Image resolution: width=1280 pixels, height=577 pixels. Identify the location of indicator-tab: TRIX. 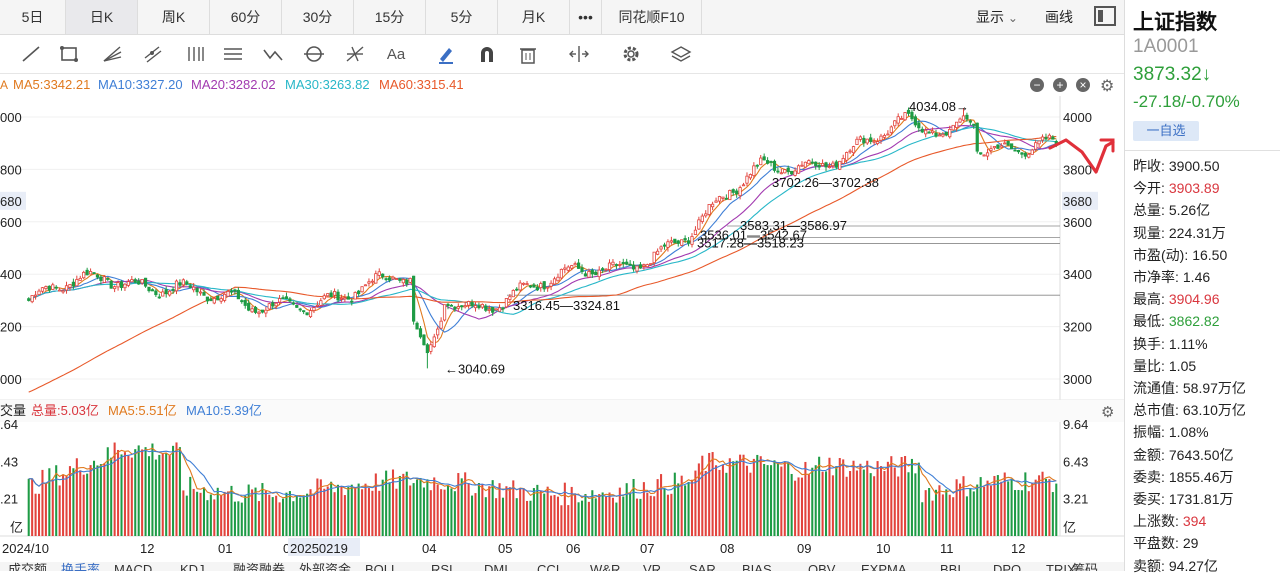
(1061, 566).